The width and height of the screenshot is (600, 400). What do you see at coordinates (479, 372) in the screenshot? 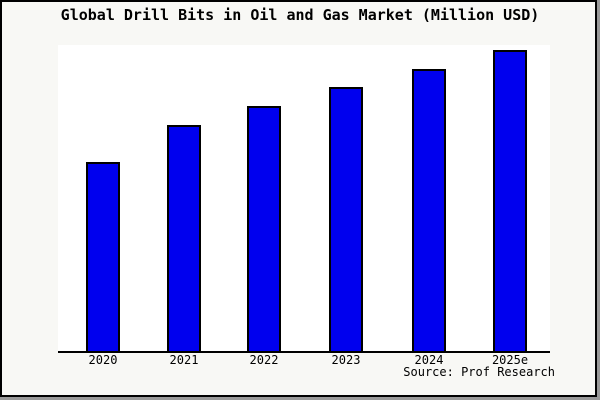
I see `source-credit: Source: Prof Research` at bounding box center [479, 372].